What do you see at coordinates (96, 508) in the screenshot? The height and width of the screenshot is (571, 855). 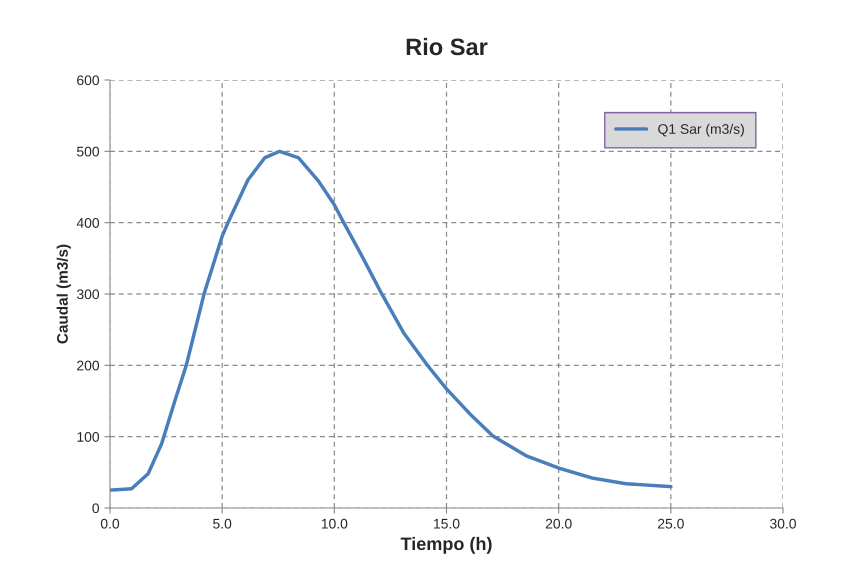 I see `y-tick-label: 0` at bounding box center [96, 508].